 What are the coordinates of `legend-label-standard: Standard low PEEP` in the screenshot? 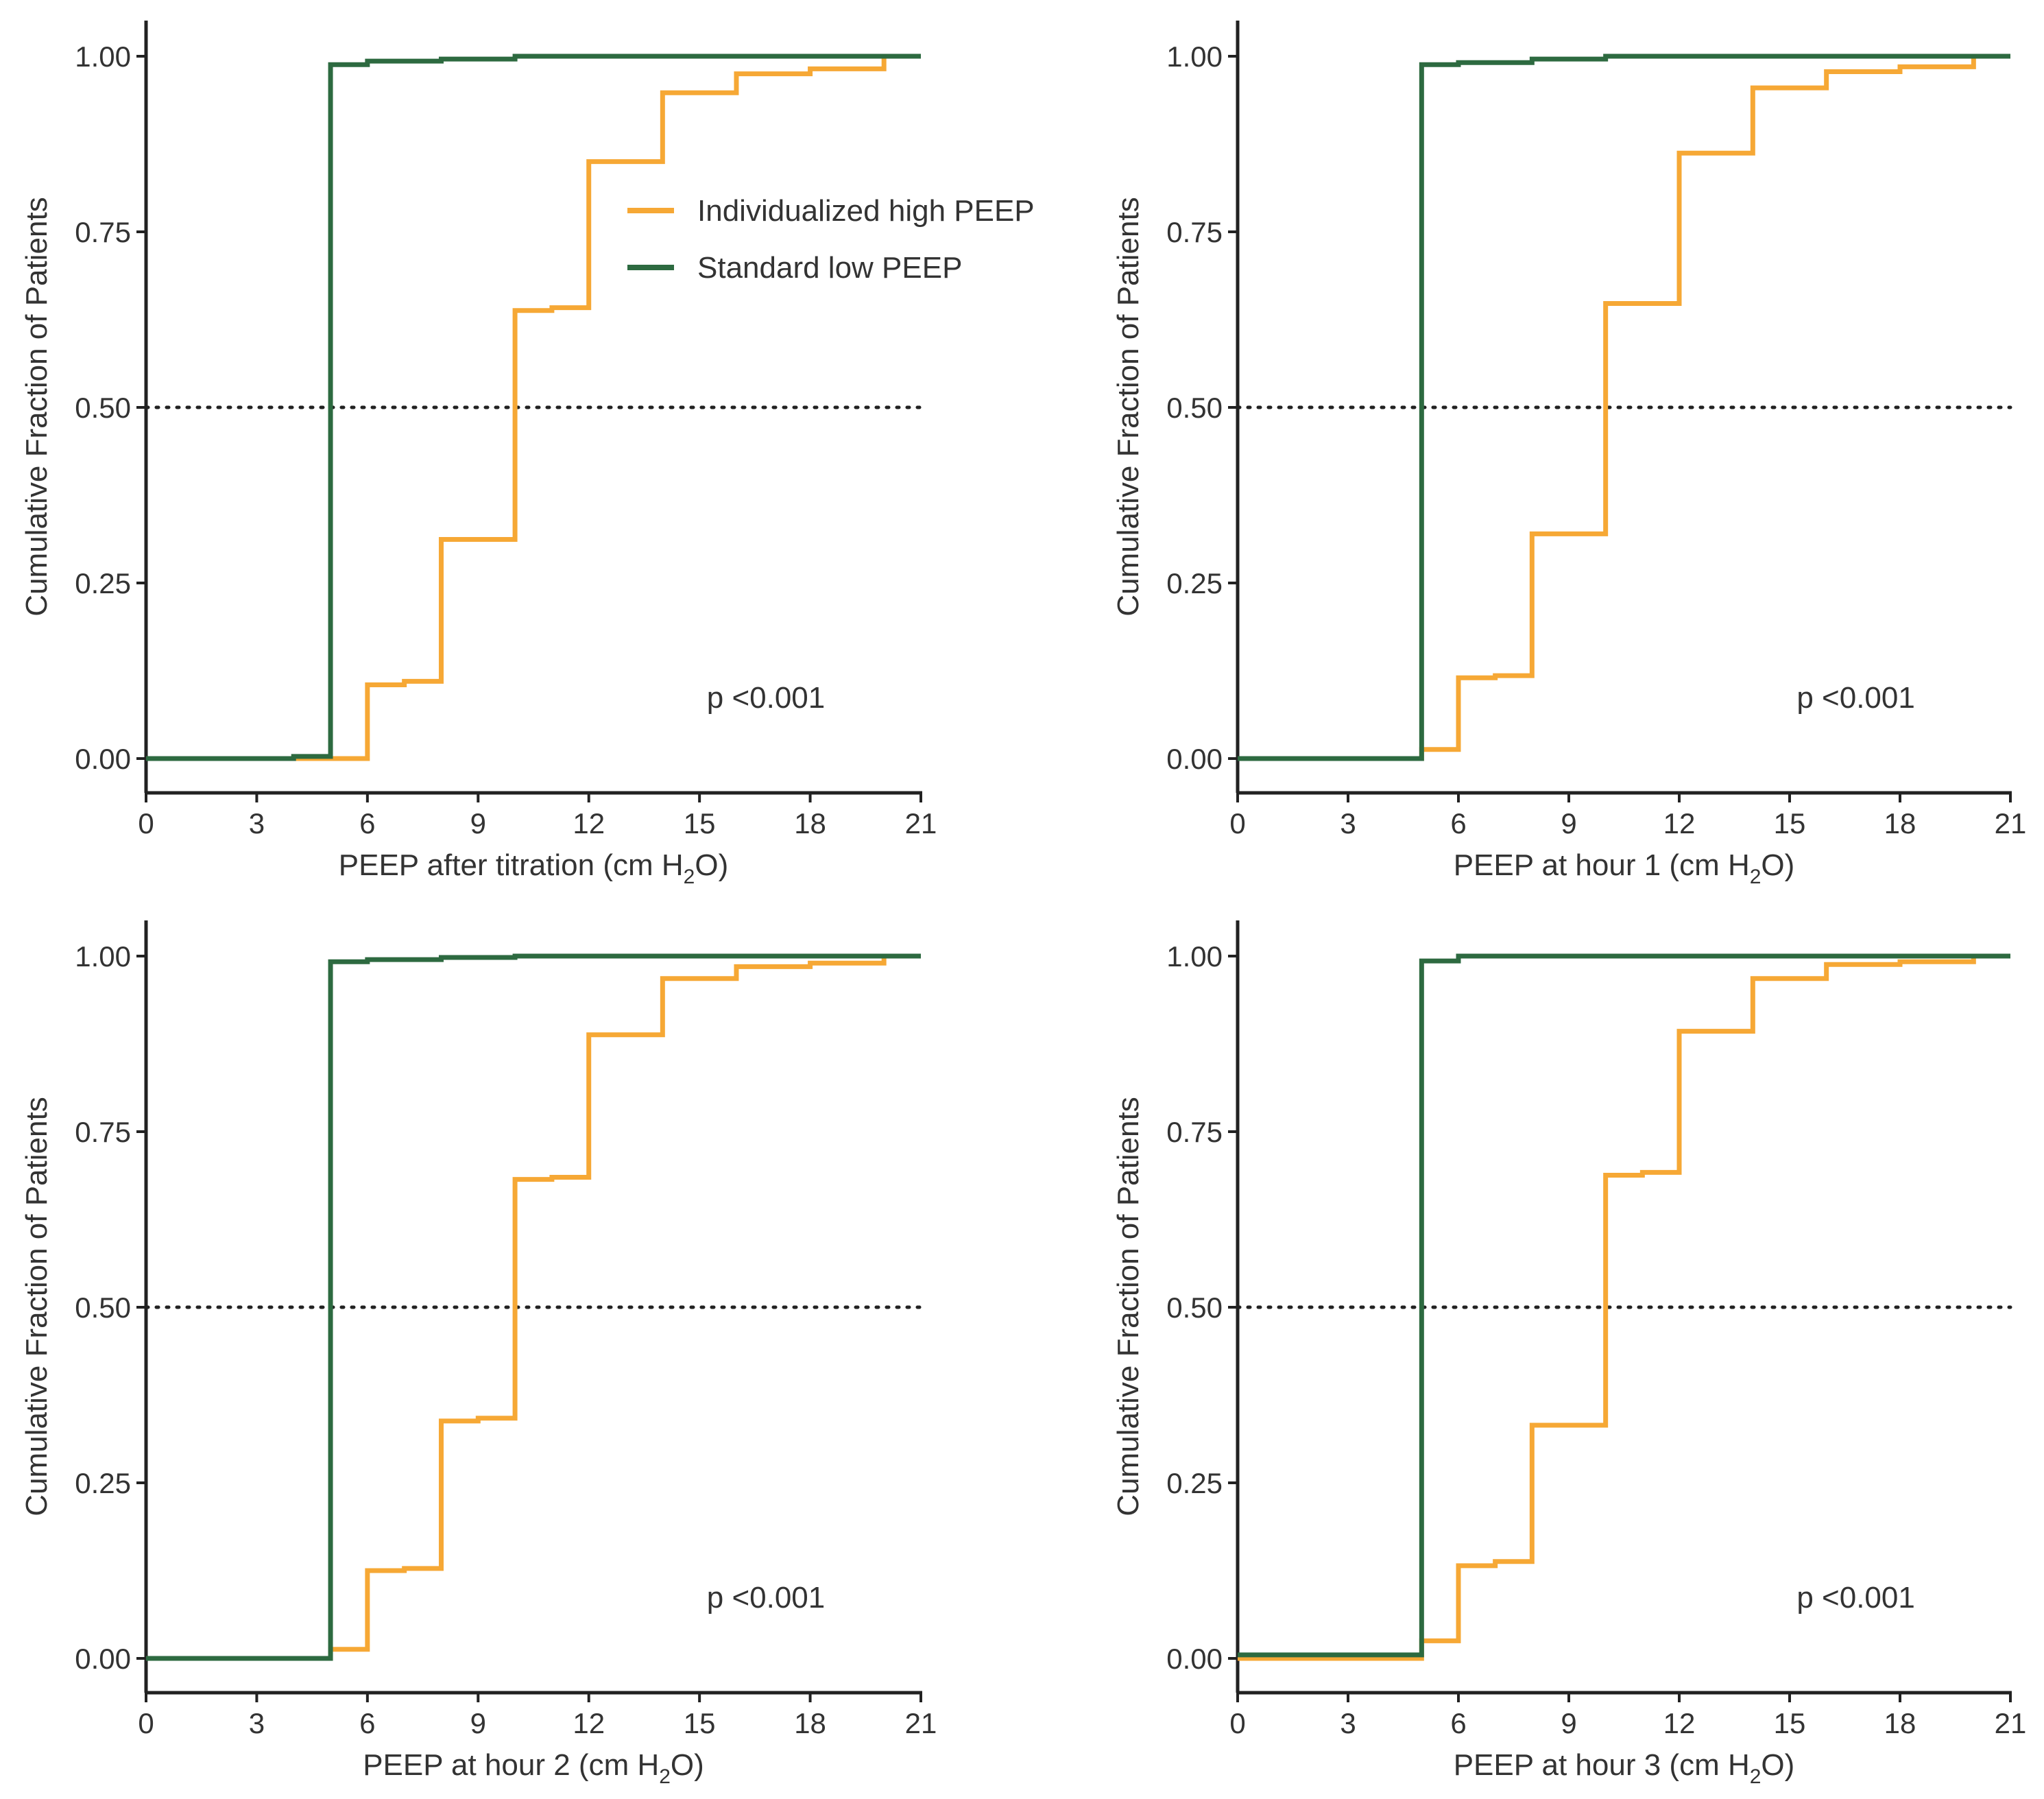 It's located at (829, 268).